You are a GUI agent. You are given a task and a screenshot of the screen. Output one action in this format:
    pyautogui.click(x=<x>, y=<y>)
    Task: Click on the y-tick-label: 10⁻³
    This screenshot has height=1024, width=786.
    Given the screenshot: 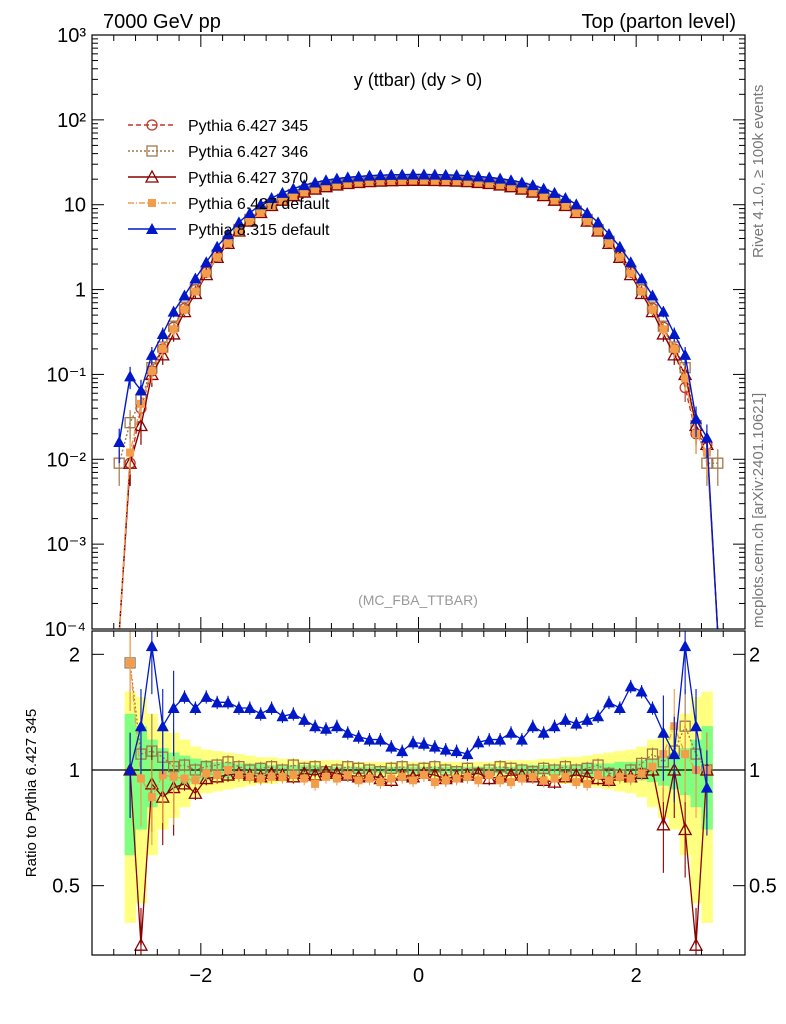 What is the action you would take?
    pyautogui.click(x=67, y=545)
    